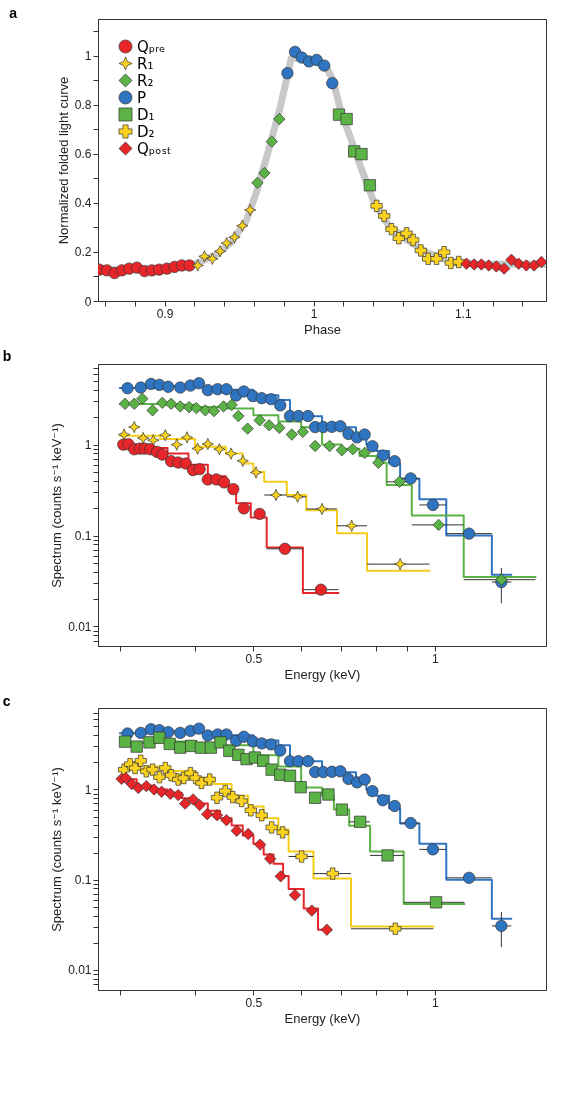 The height and width of the screenshot is (1110, 577). Describe the element at coordinates (154, 148) in the screenshot. I see `legend-label: Qₚₒₛₜ` at that location.